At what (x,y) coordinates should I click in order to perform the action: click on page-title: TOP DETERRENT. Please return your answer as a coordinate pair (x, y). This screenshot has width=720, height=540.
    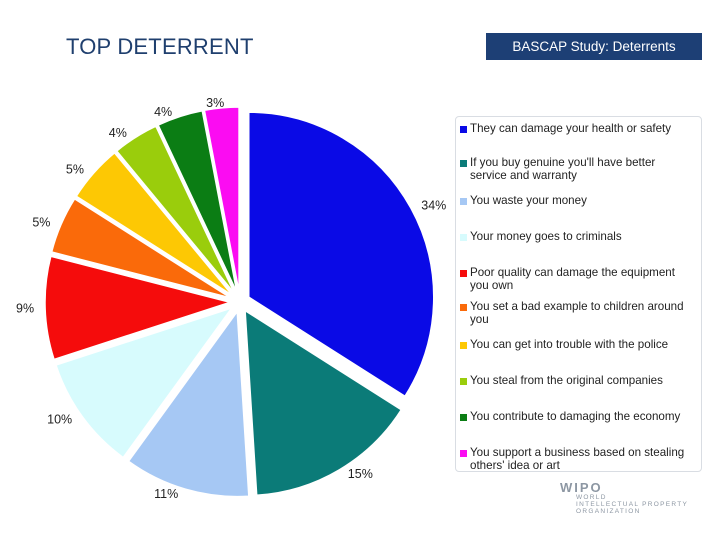
    Looking at the image, I should click on (160, 46).